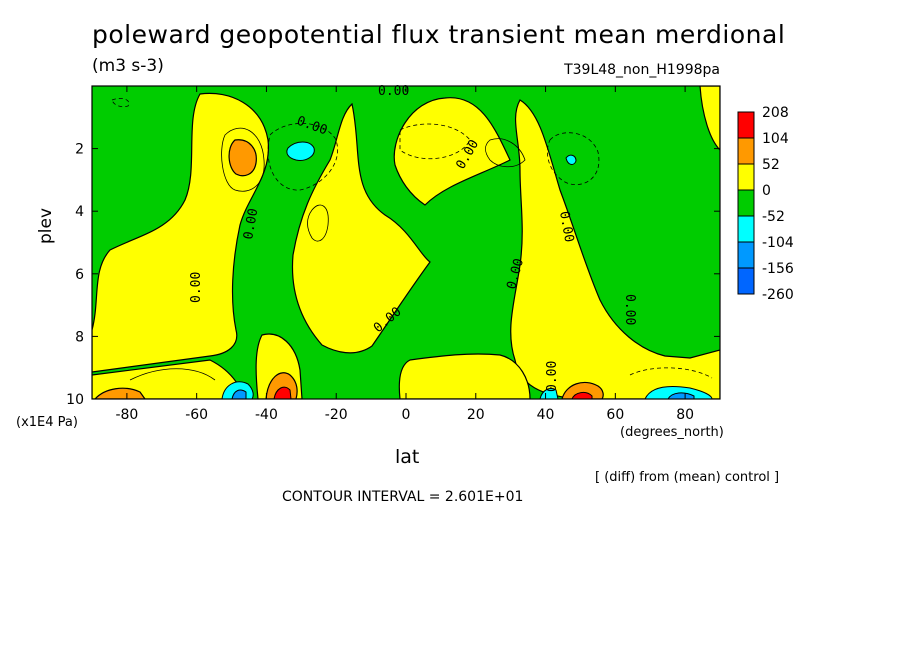 Image resolution: width=904 pixels, height=654 pixels. I want to click on x-axis-label: lat, so click(407, 457).